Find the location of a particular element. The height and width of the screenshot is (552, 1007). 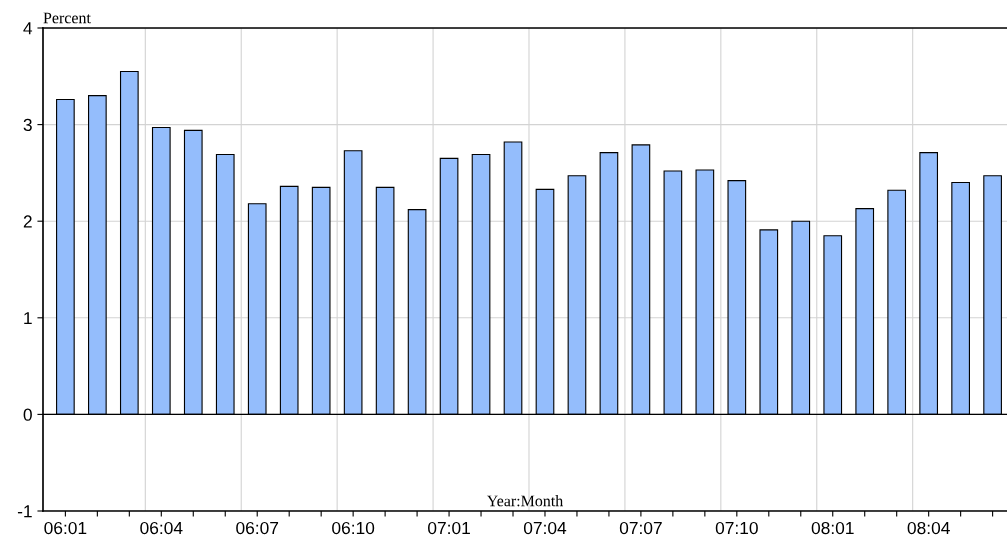

x-tick-label: 07:04 is located at coordinates (545, 528).